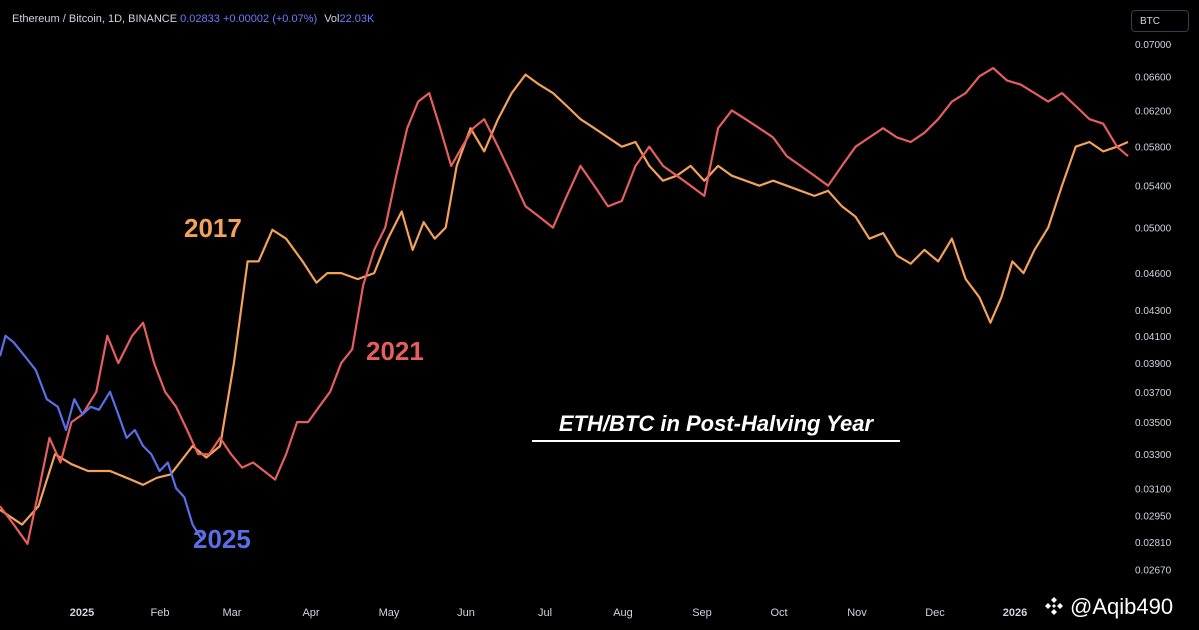 The image size is (1199, 630). Describe the element at coordinates (1153, 311) in the screenshot. I see `y-tick-label: 0.04300` at that location.